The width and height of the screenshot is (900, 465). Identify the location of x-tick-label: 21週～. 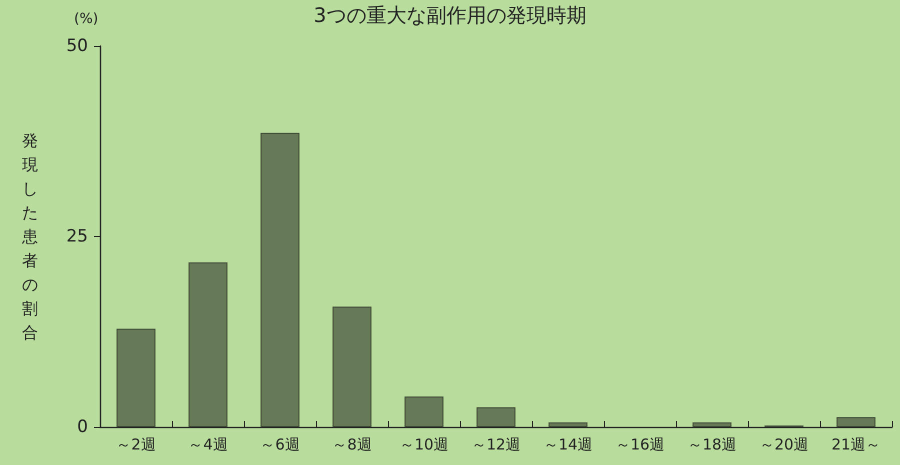
(856, 445).